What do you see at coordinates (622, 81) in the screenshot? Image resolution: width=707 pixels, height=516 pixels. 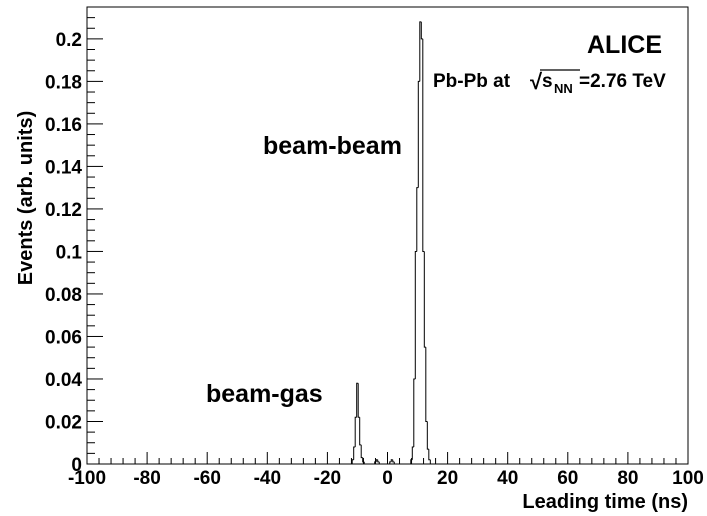 I see `energy-value: =2.76 TeV` at bounding box center [622, 81].